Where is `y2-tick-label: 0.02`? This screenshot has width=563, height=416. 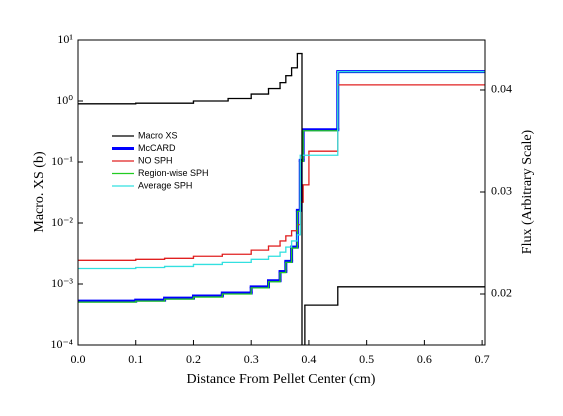
y2-tick-label: 0.02 is located at coordinates (501, 293).